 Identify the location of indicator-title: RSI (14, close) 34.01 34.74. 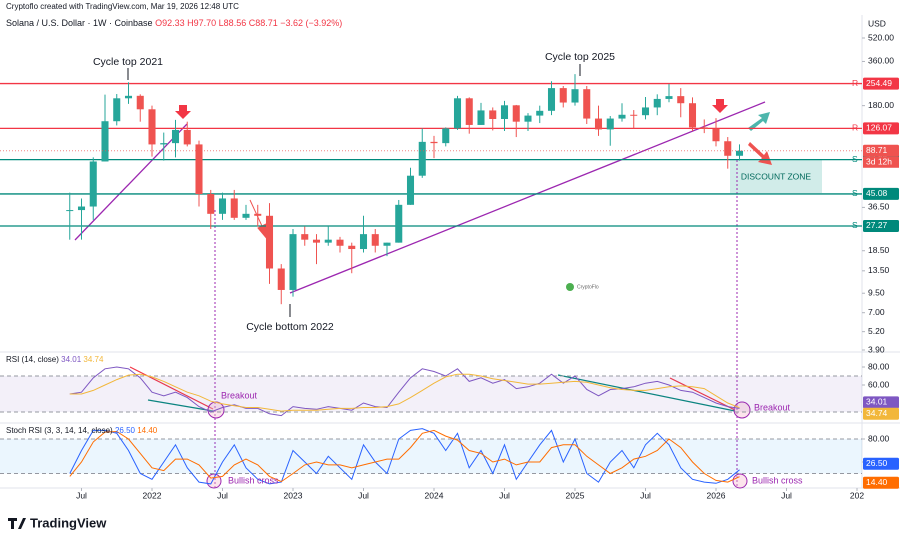
(55, 359).